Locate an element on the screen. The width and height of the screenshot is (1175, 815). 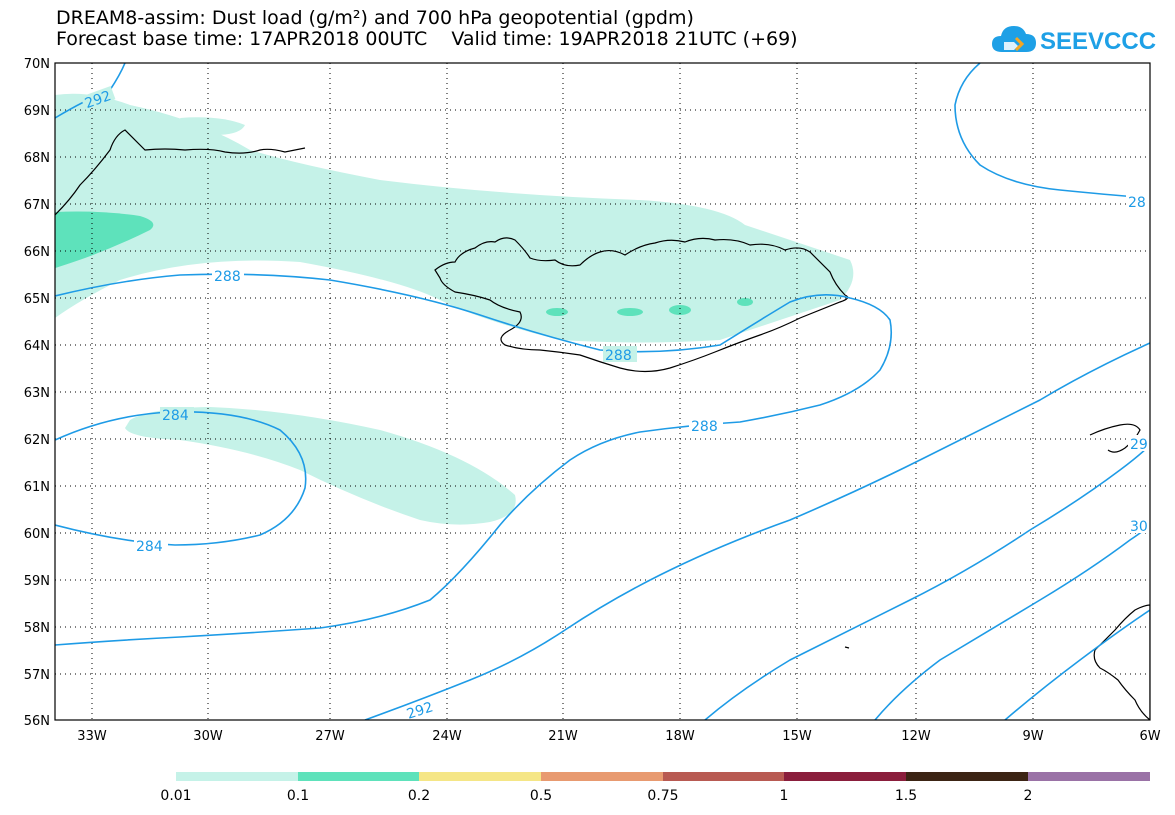
dust-area-medium is located at coordinates (404, 263).